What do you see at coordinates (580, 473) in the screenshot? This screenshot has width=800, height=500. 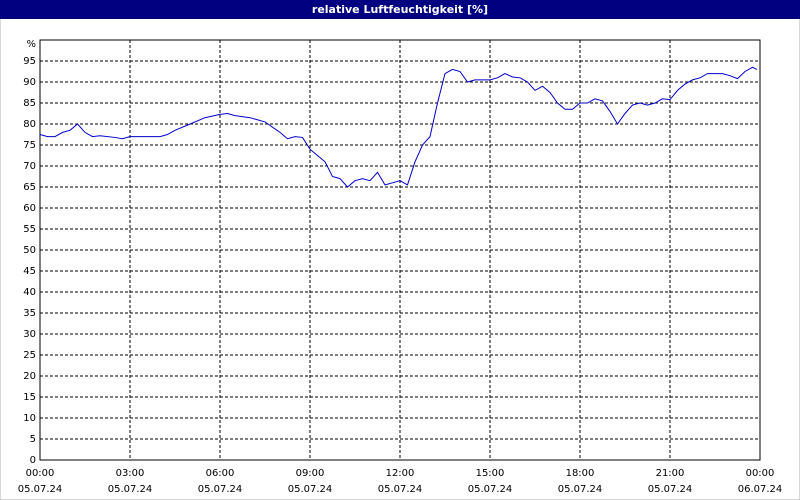 I see `x-tick-label: 18:00` at bounding box center [580, 473].